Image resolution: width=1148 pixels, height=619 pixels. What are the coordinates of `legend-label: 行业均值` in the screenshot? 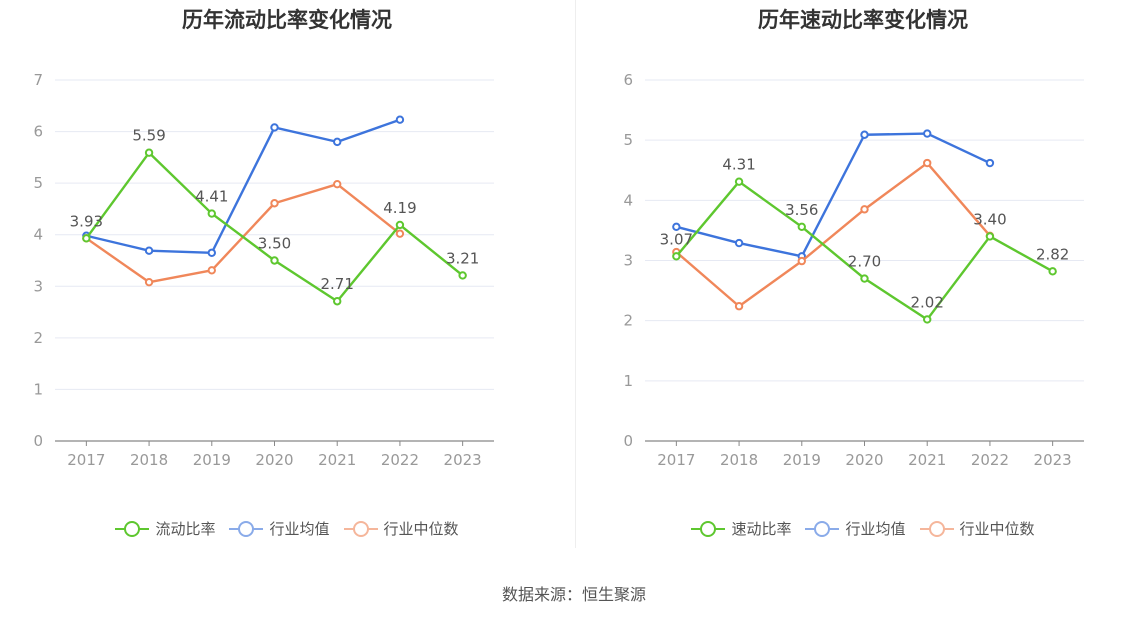 It's located at (875, 529).